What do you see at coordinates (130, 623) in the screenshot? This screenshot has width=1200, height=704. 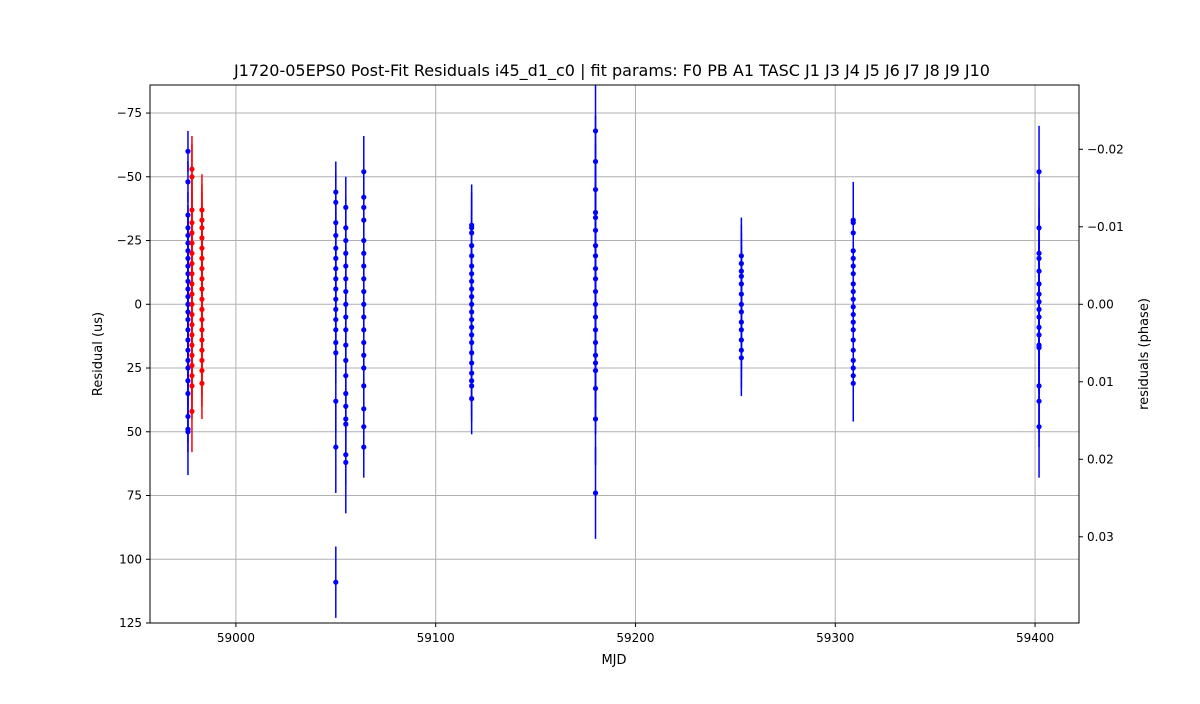 I see `y-tick-label: 125` at bounding box center [130, 623].